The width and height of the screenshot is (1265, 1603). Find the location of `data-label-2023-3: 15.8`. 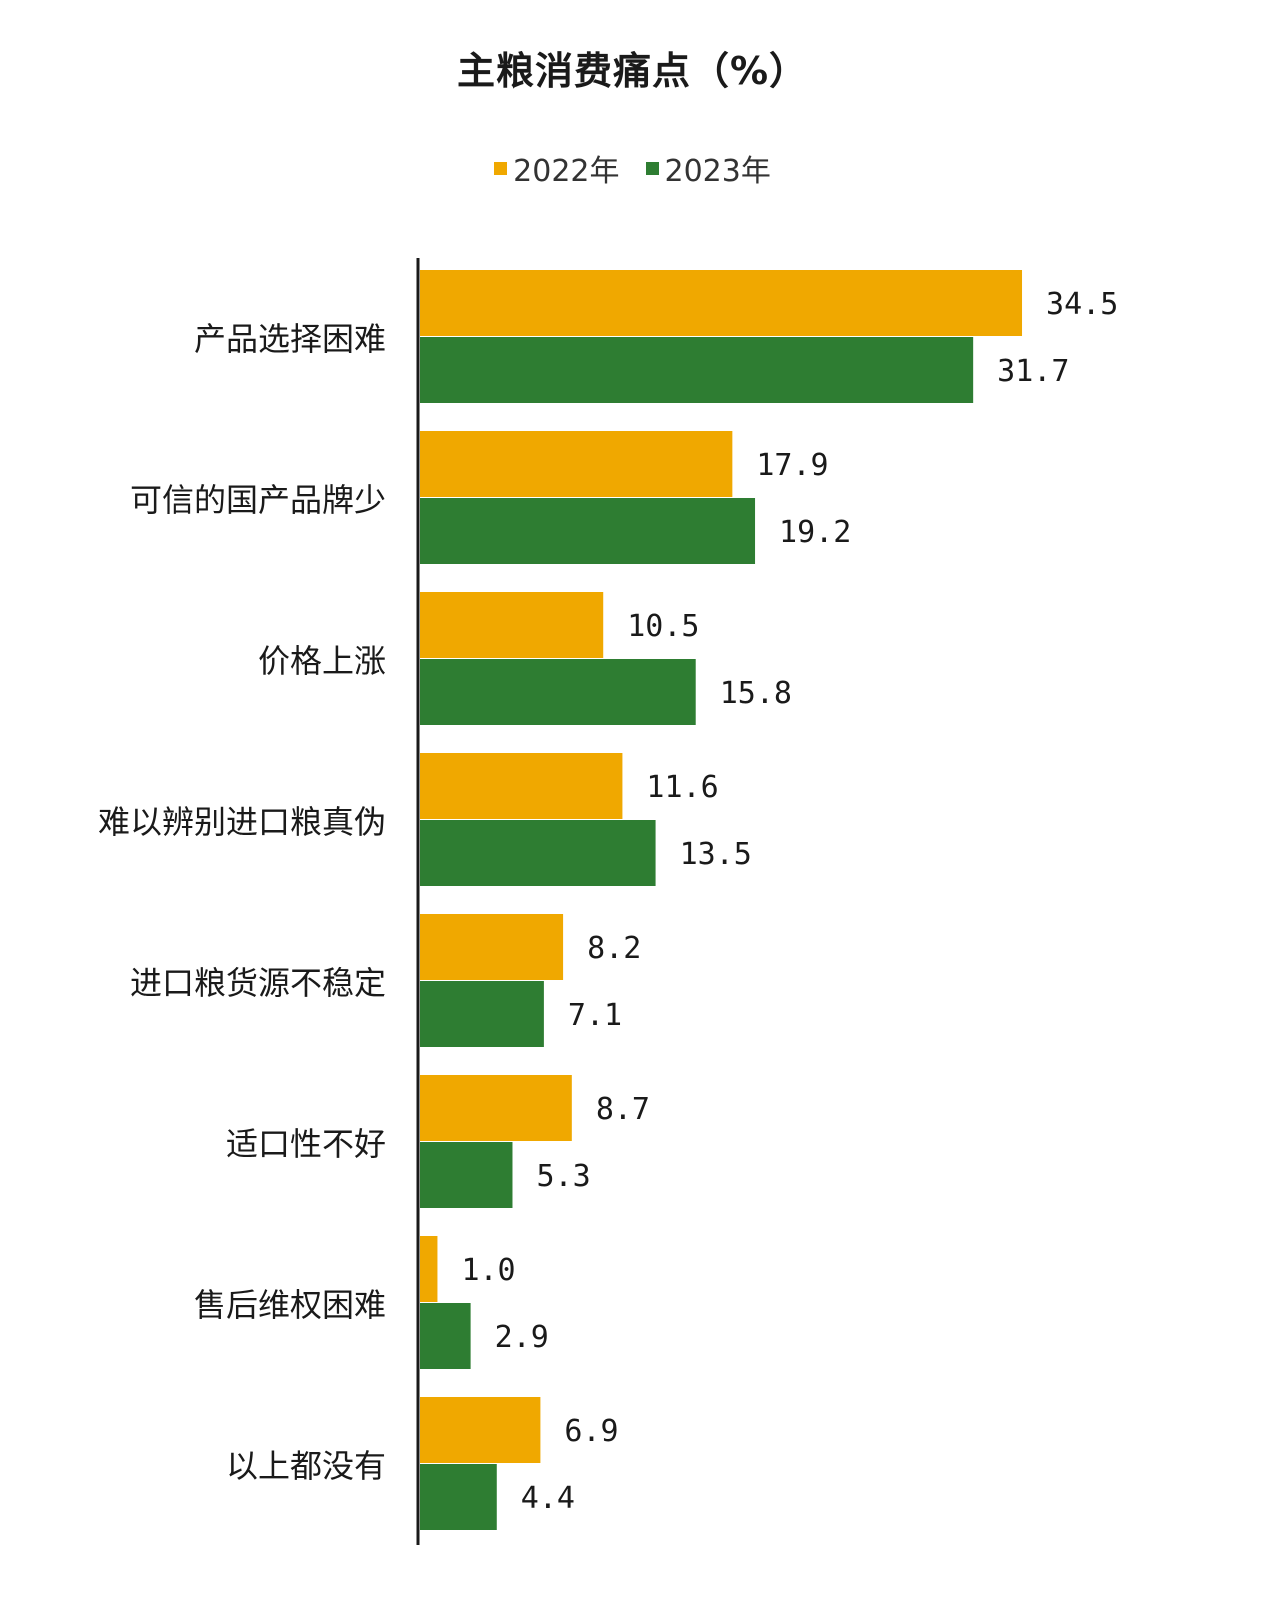

data-label-2023-3: 15.8 is located at coordinates (756, 693).